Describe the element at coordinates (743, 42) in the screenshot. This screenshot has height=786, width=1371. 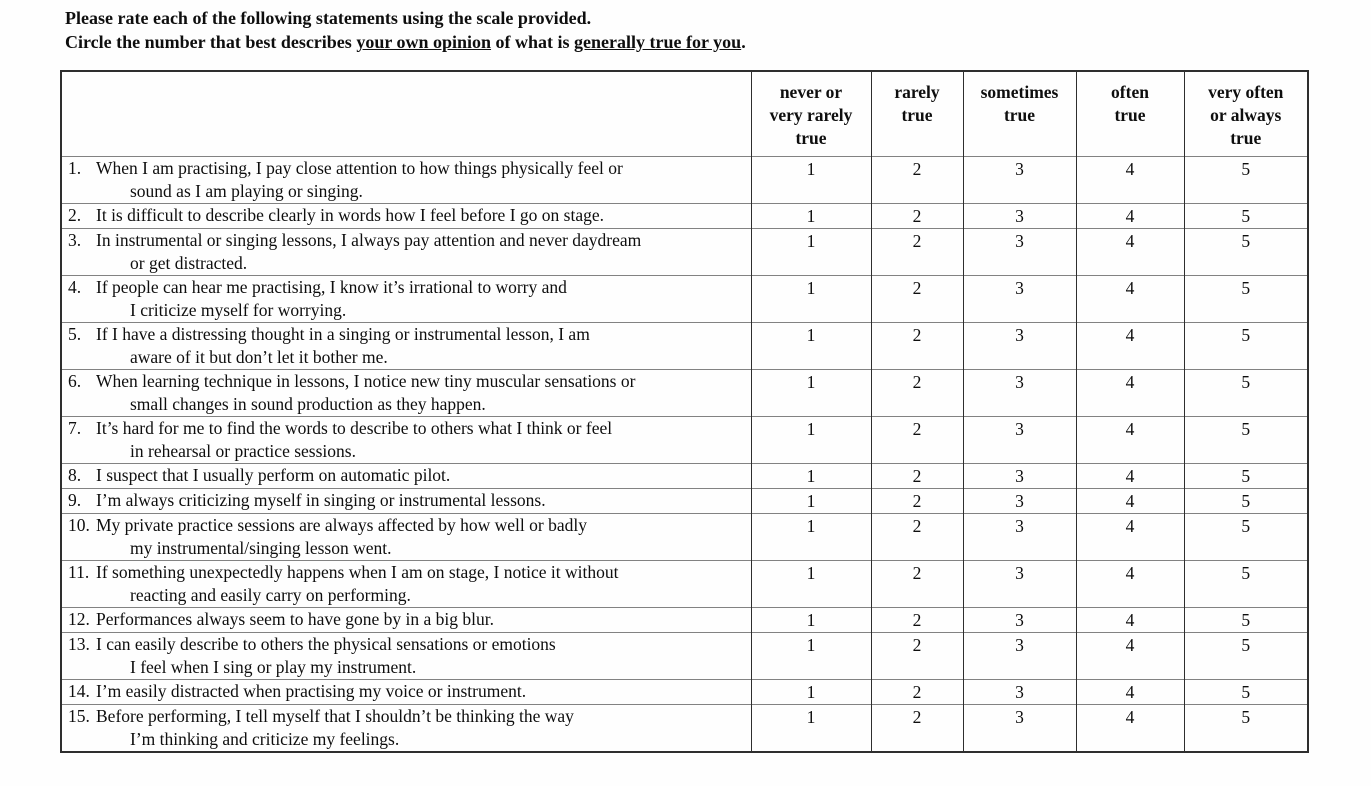
I see `instructions-line2-suffix: .` at that location.